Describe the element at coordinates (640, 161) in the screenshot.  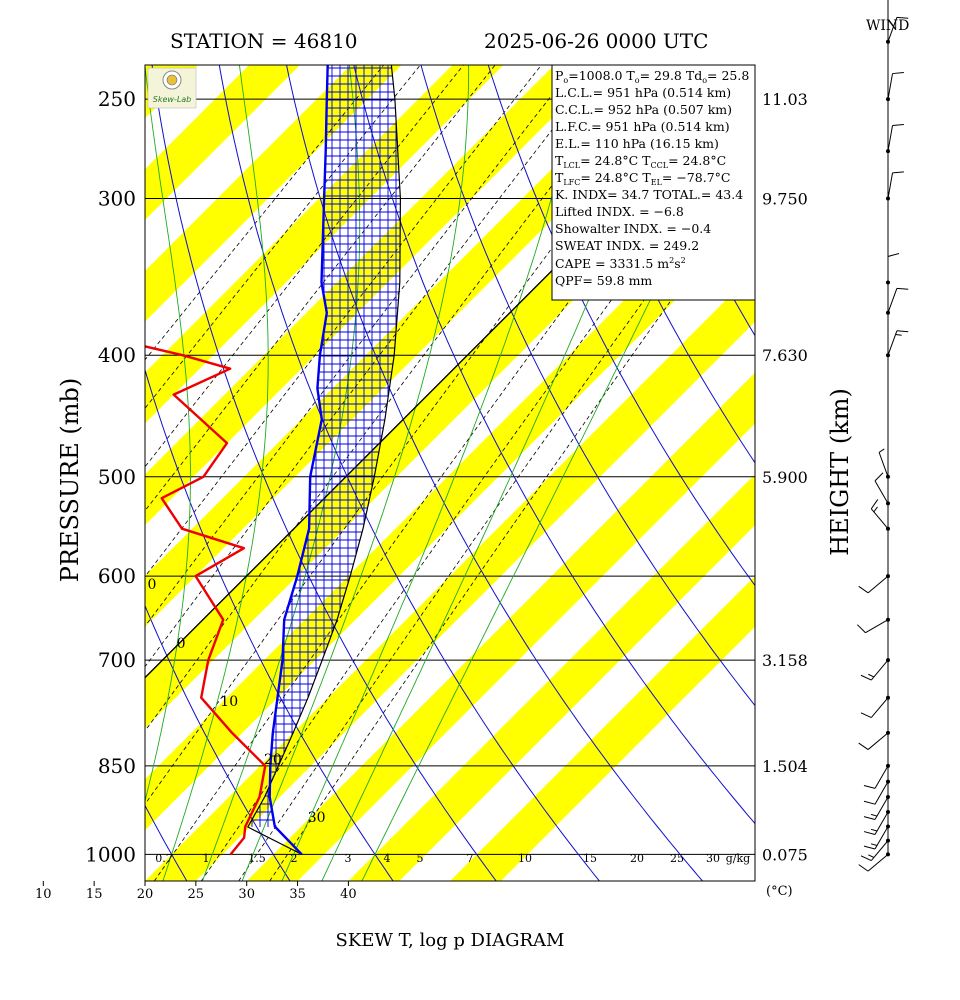
I see `tlcl-value: TLCL= 24.8°C TCCL= 24.8°C` at that location.